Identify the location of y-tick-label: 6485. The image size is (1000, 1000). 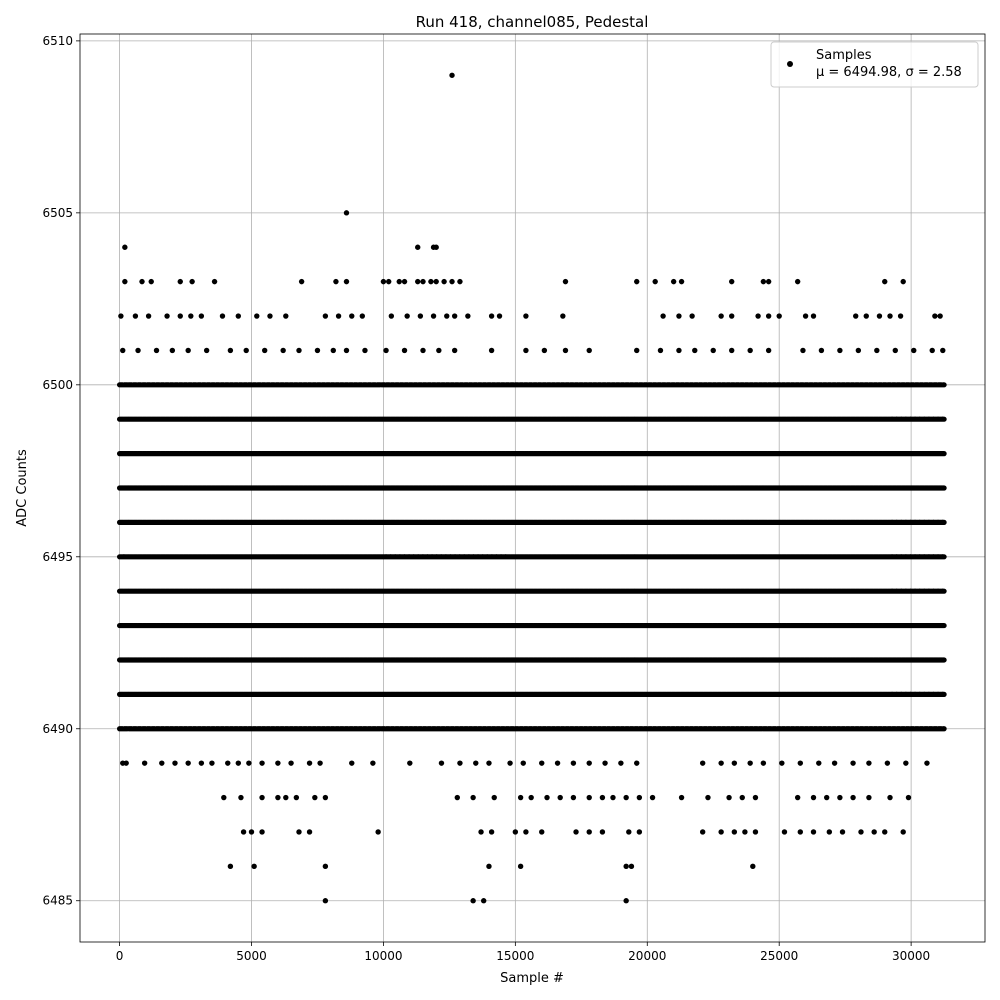
(57, 901).